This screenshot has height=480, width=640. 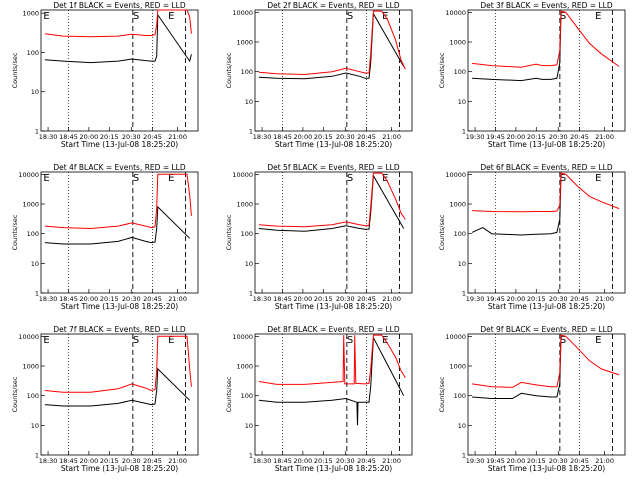 What do you see at coordinates (119, 329) in the screenshot?
I see `chart-title: Det 7f BLACK = Events, RED = LLD` at bounding box center [119, 329].